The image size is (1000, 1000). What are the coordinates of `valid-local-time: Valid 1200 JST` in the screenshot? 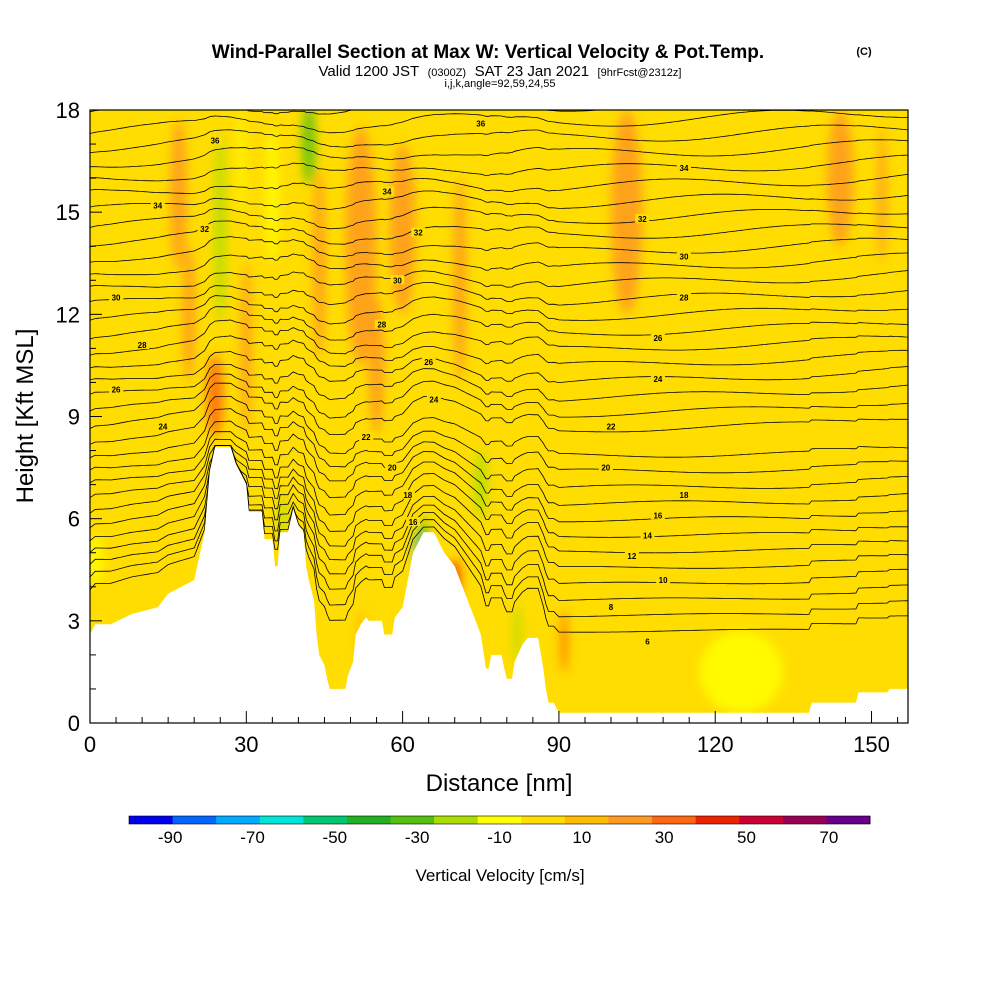 It's located at (369, 71).